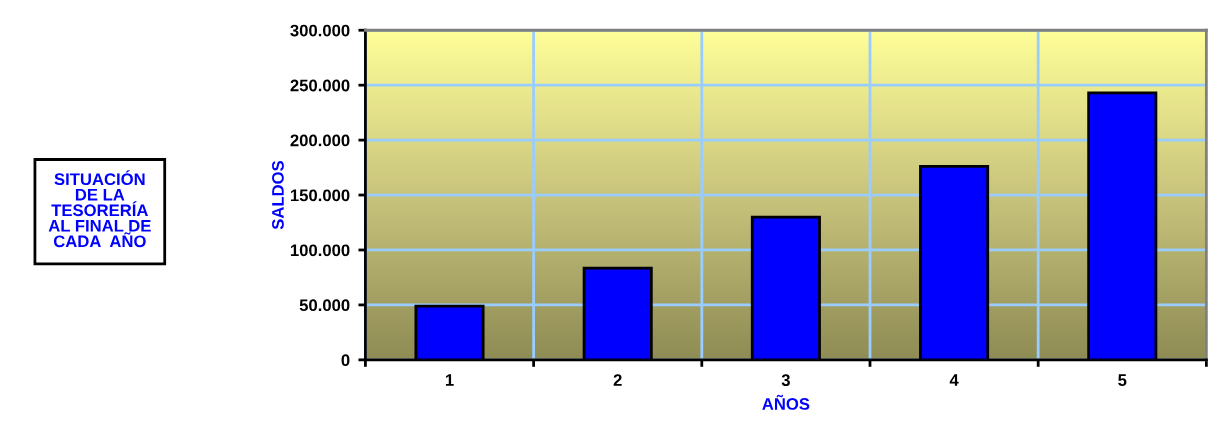  Describe the element at coordinates (345, 360) in the screenshot. I see `y-tick-label: 0` at that location.